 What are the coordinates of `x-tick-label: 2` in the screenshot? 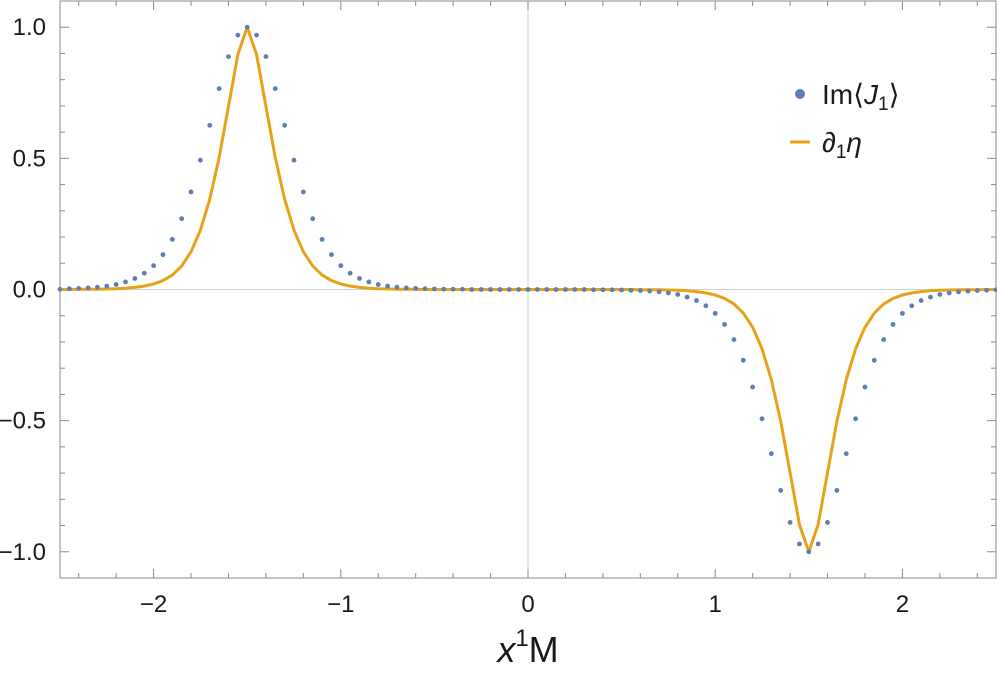 It's located at (902, 604).